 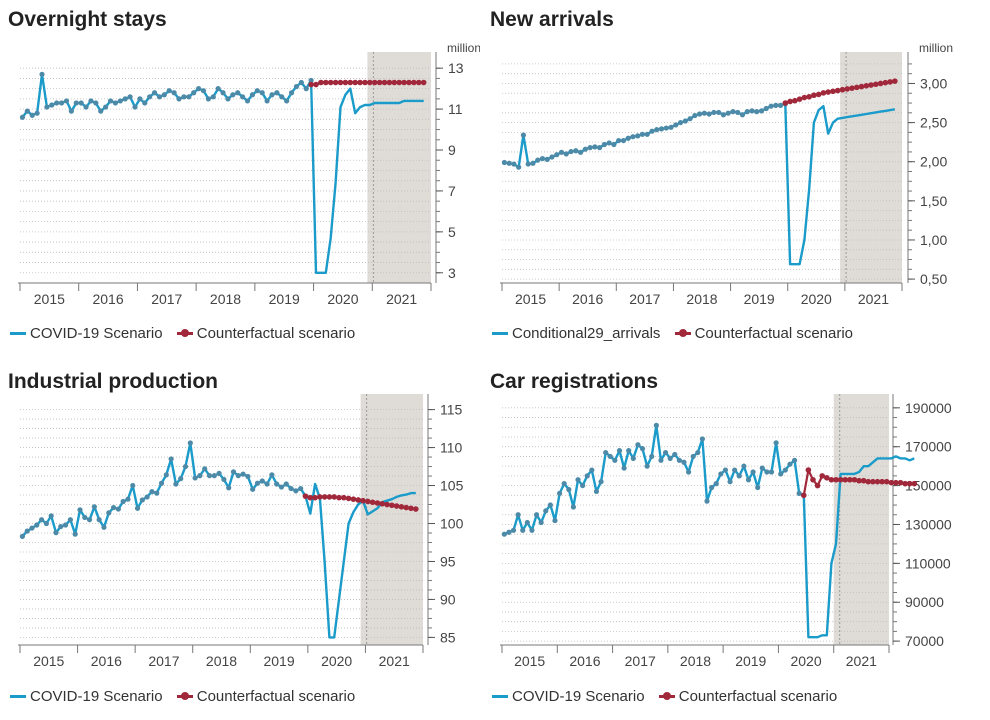 I want to click on x-tick-label: 2017, so click(x=163, y=661).